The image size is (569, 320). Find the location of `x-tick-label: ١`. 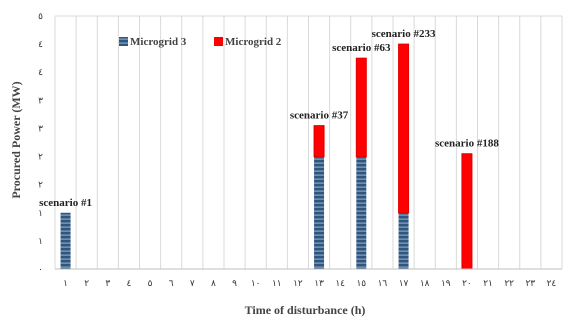

x-tick-label: ١ is located at coordinates (65, 283).